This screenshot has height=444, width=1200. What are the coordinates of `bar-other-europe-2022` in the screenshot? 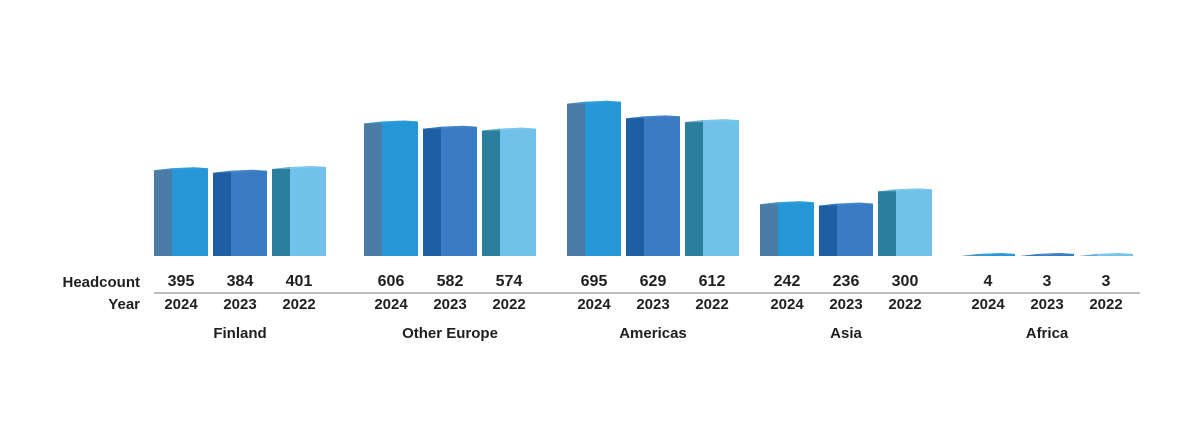 It's located at (509, 192).